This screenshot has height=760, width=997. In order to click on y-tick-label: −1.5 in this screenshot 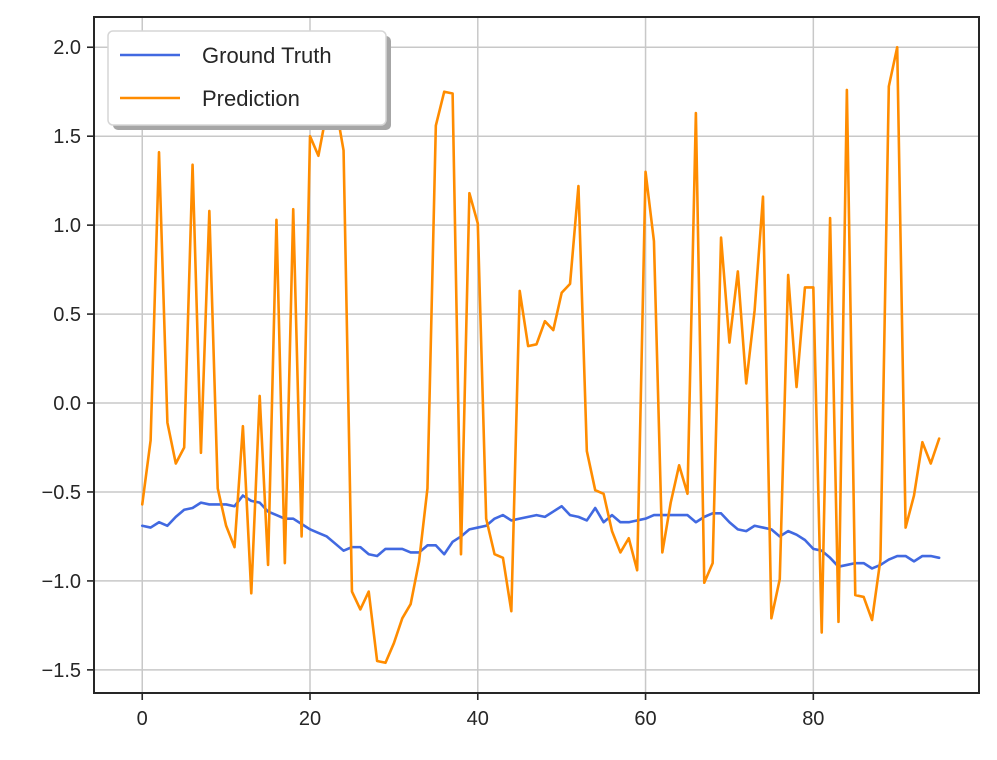, I will do `click(61, 671)`.